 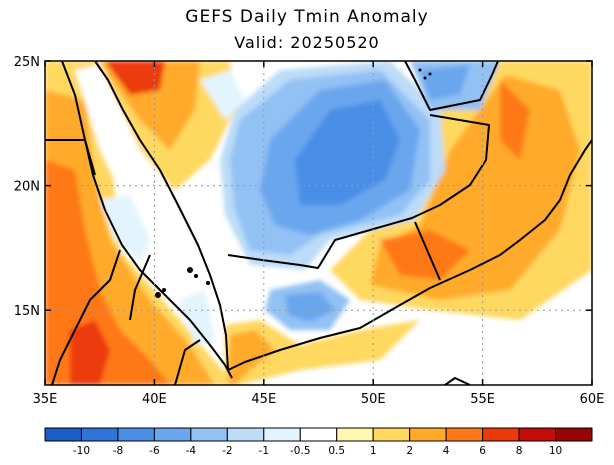 What do you see at coordinates (373, 451) in the screenshot?
I see `colorbar-label: 1` at bounding box center [373, 451].